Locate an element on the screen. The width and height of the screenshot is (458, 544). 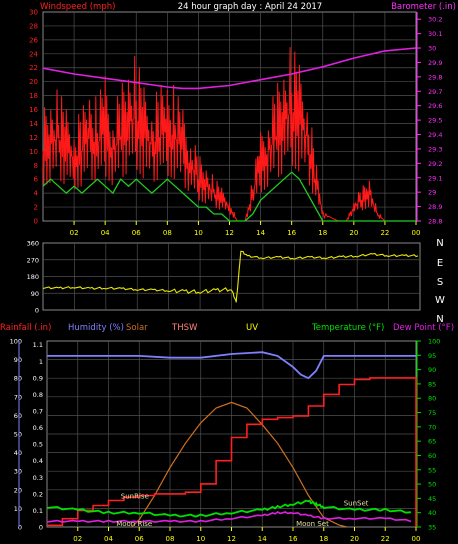
chart-title: 24 hour graph day : April 24 2017 is located at coordinates (250, 7).